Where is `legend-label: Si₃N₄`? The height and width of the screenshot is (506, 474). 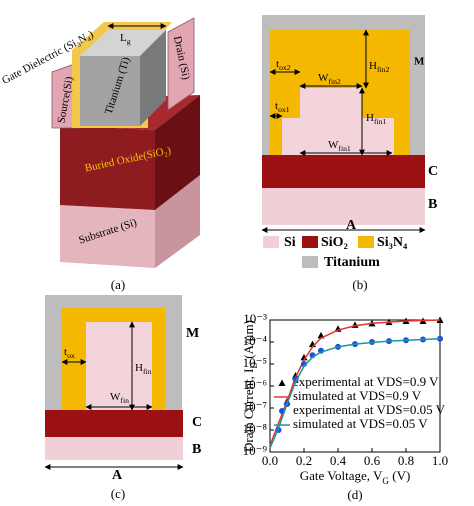
legend-label: Si₃N₄ is located at coordinates (392, 242).